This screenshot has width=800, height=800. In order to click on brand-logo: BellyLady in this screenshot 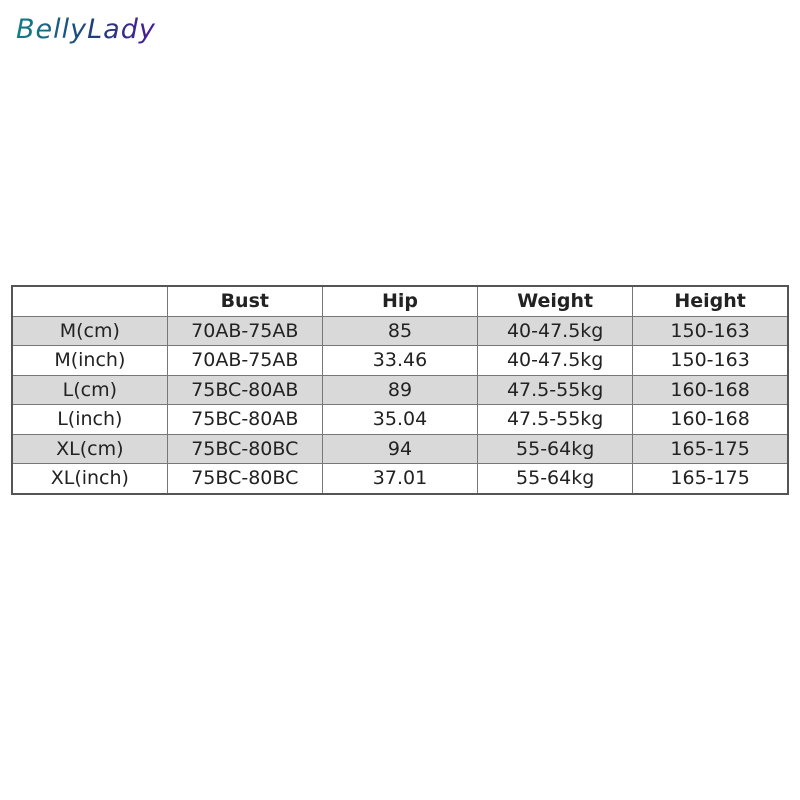, I will do `click(86, 29)`.